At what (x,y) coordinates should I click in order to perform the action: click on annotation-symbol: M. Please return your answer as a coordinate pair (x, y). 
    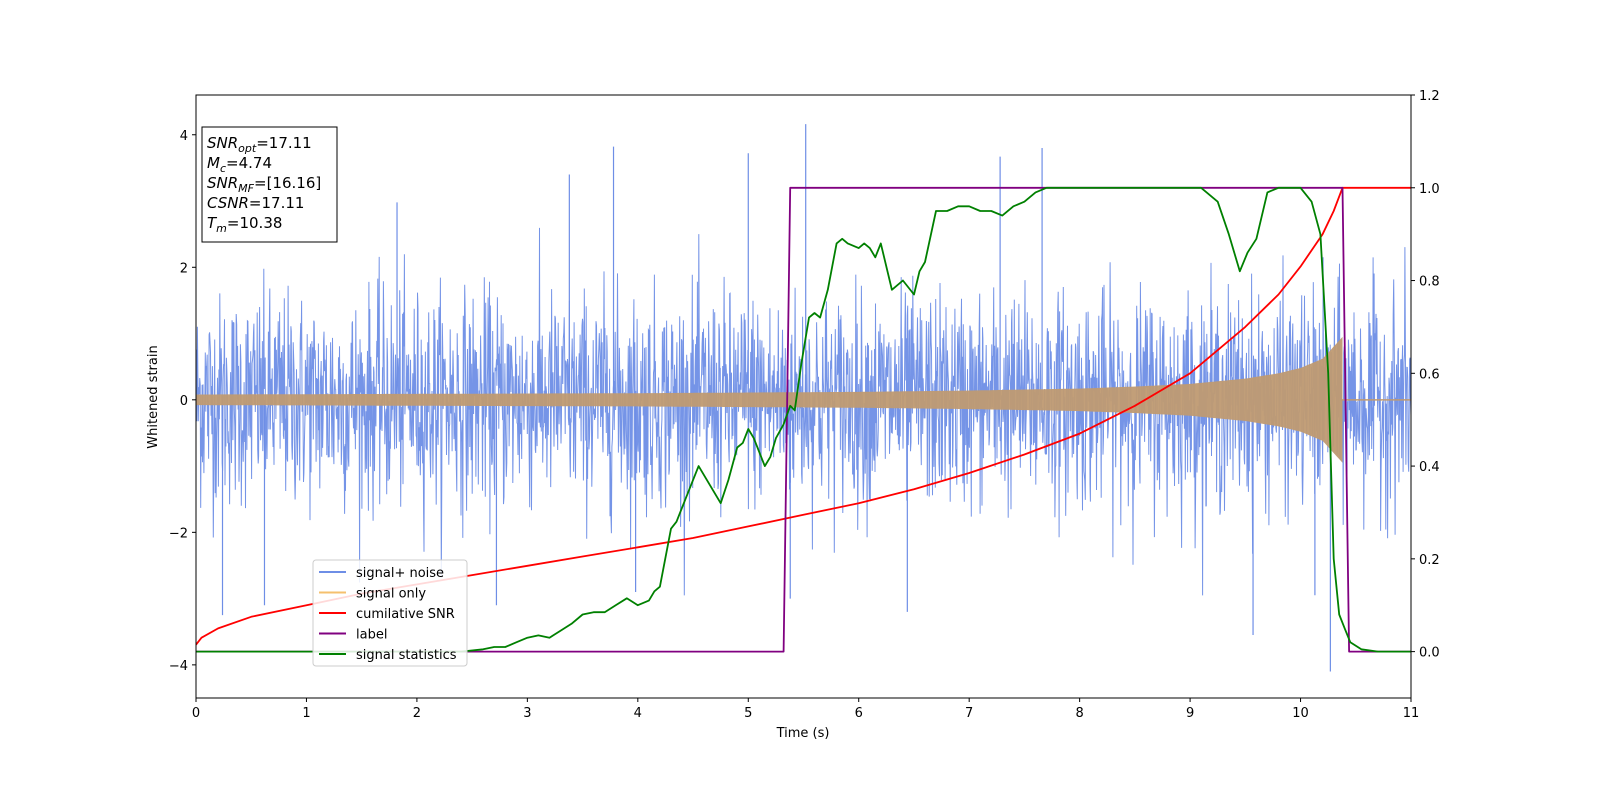
    Looking at the image, I should click on (213, 163).